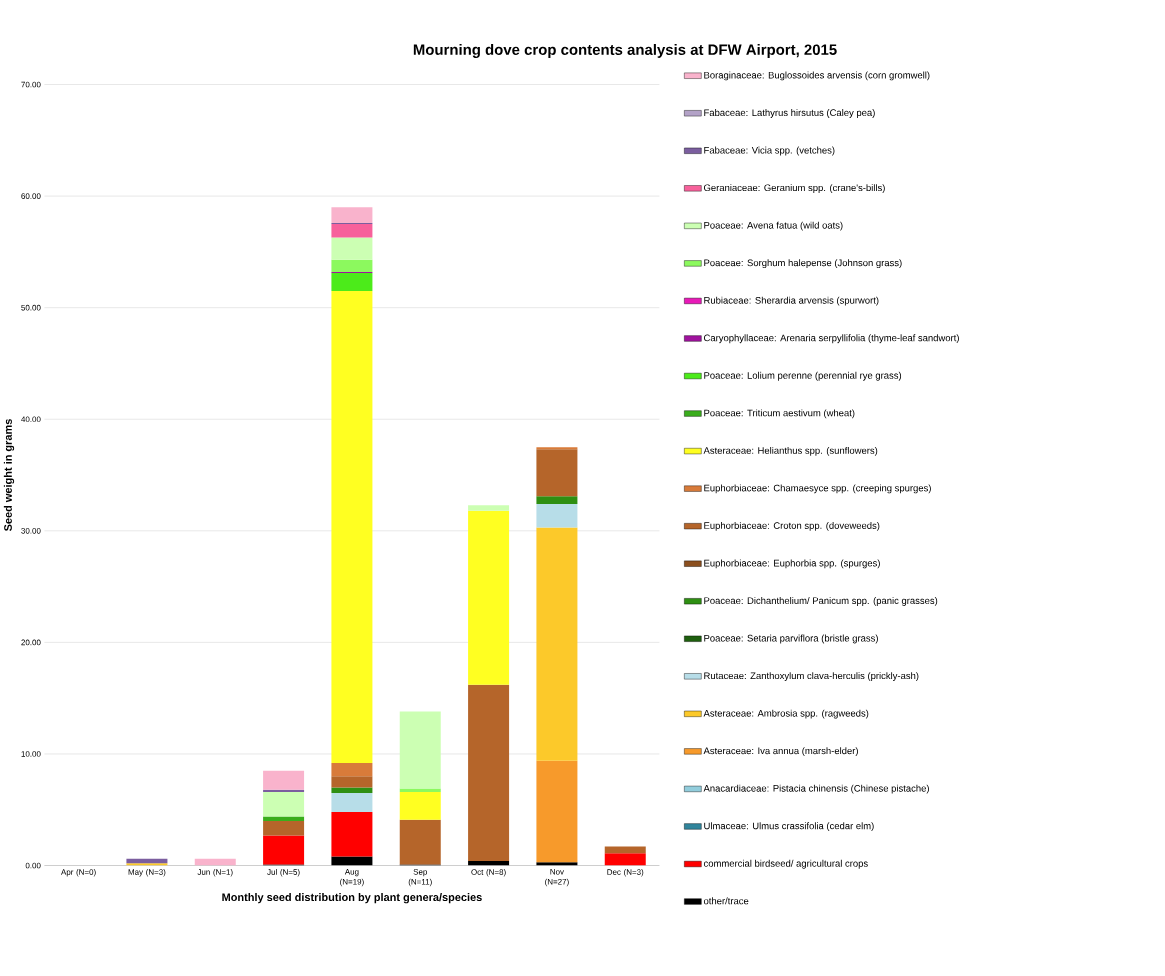 This screenshot has height=976, width=1165. Describe the element at coordinates (811, 676) in the screenshot. I see `legend-label: Rutaceae: Zanthoxylum clava-herculis (prickly-ash)` at that location.